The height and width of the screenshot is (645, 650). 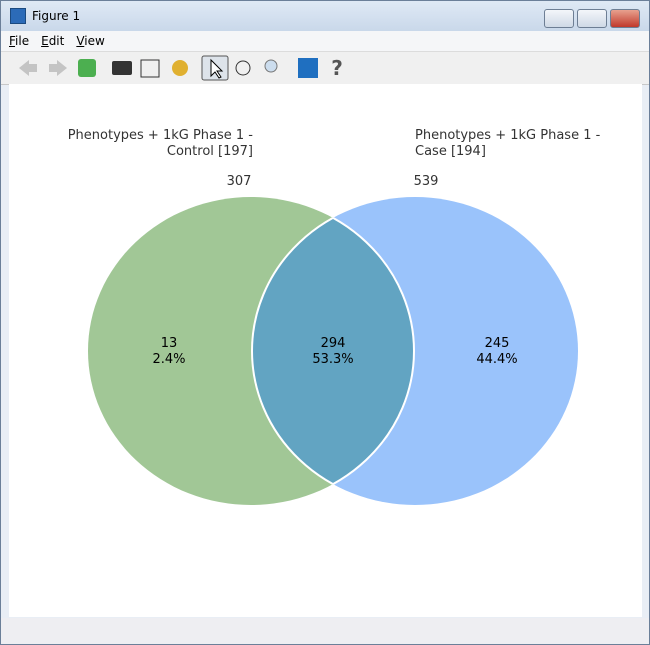 I want to click on refresh-button, so click(x=87, y=68).